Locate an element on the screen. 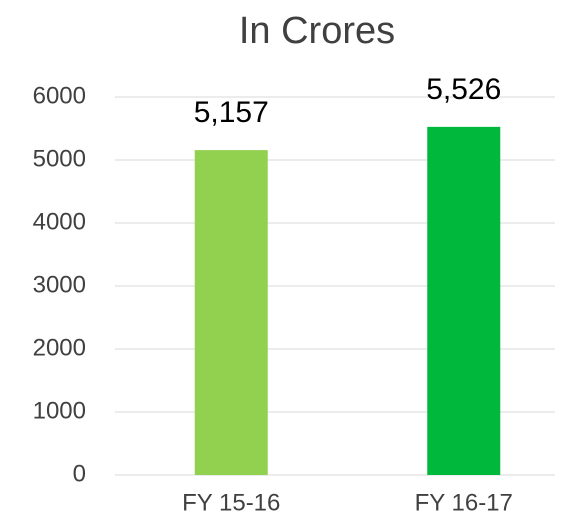 This screenshot has width=571, height=527. x-tick-label: FY 15-16 is located at coordinates (231, 502).